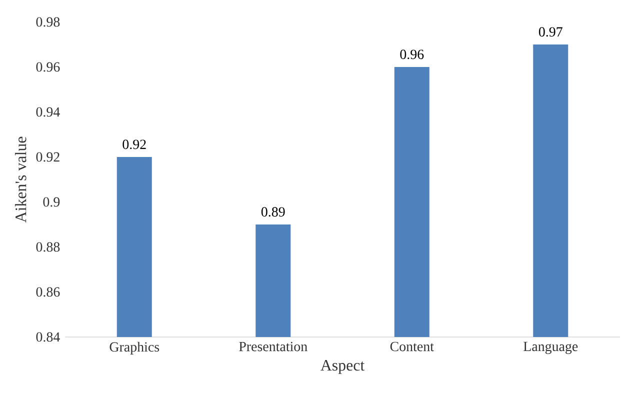 Image resolution: width=635 pixels, height=401 pixels. I want to click on x-axis-title: Aspect, so click(342, 367).